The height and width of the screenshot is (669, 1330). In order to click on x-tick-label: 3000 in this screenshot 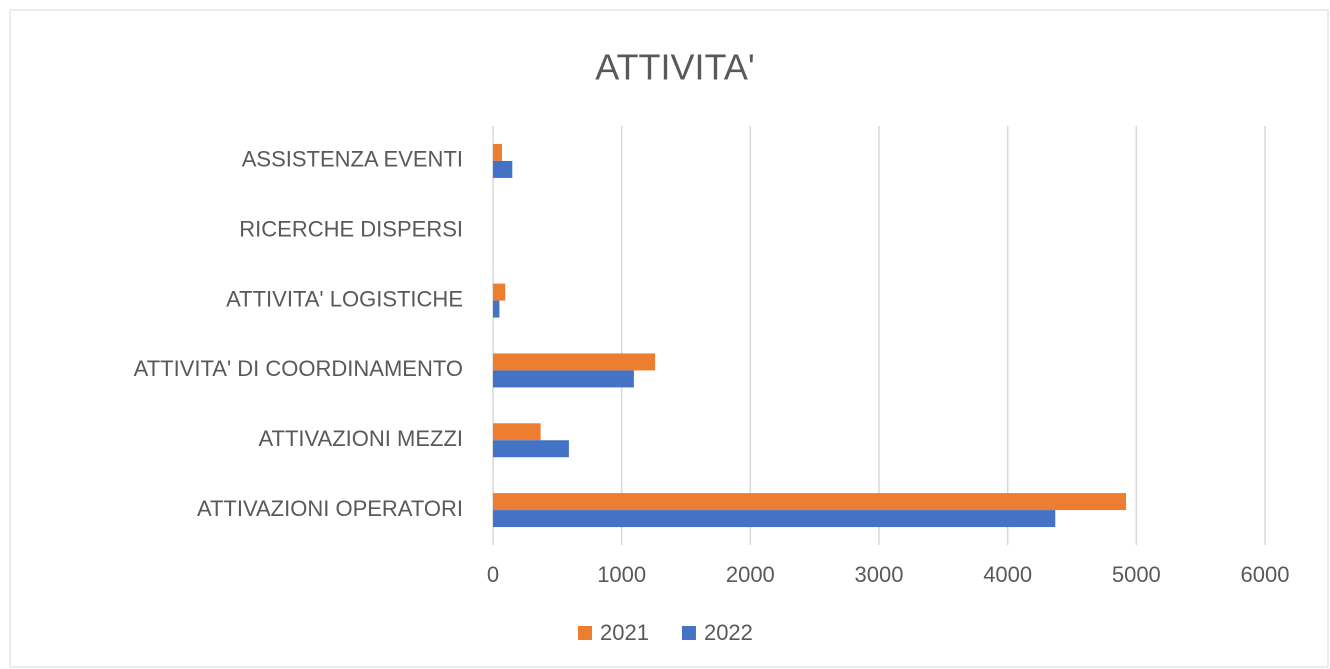, I will do `click(879, 574)`.